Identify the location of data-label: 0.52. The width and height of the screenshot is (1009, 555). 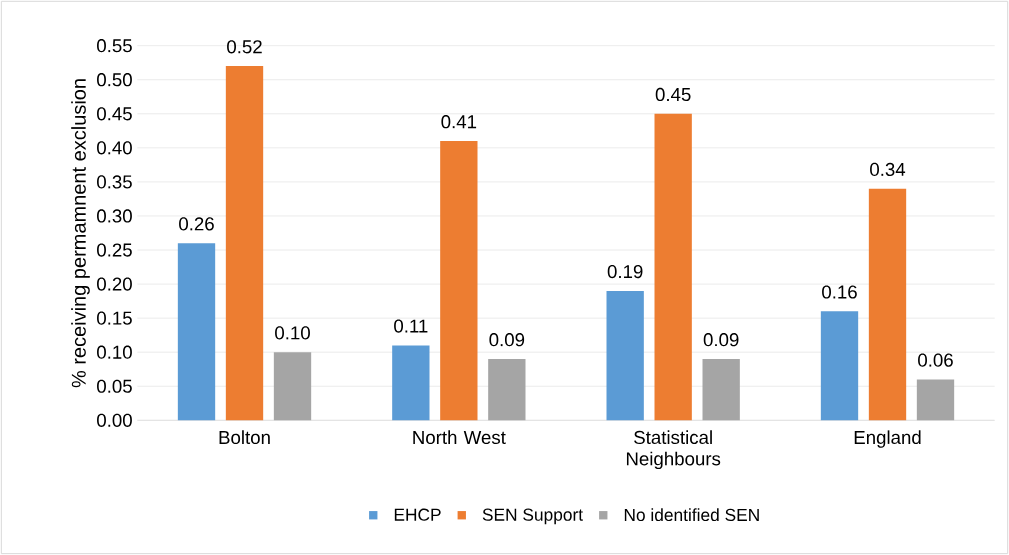
(244, 47).